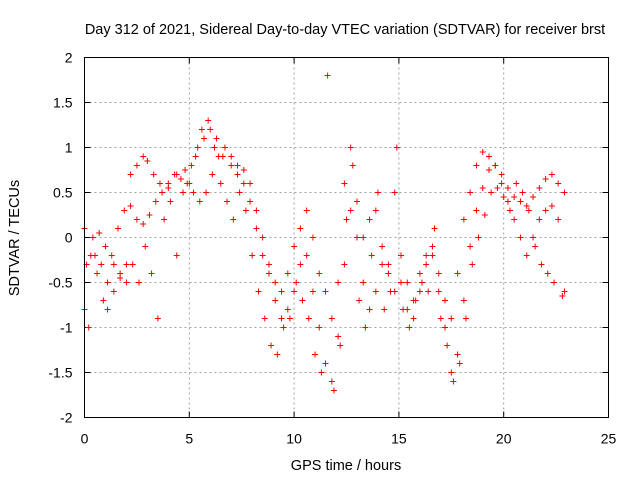  What do you see at coordinates (399, 439) in the screenshot?
I see `x-tick-label: 15` at bounding box center [399, 439].